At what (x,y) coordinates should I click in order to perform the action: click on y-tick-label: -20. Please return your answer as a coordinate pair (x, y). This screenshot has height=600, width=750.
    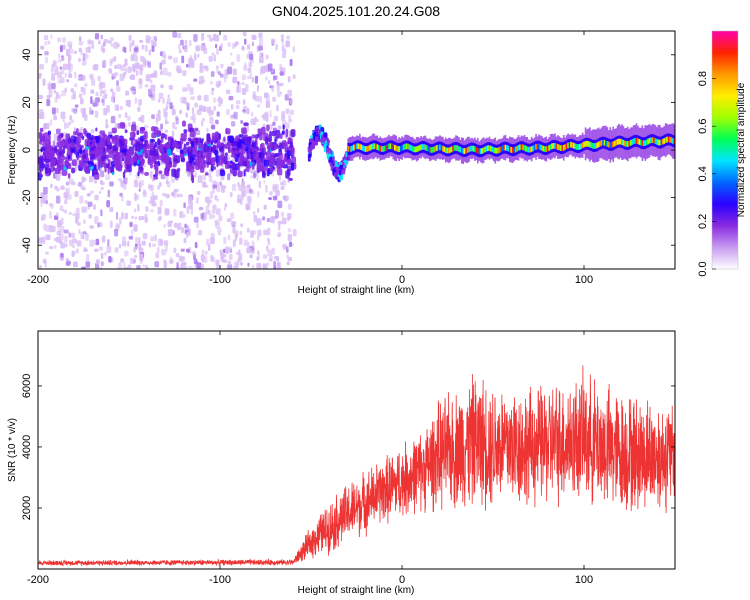
    Looking at the image, I should click on (27, 198).